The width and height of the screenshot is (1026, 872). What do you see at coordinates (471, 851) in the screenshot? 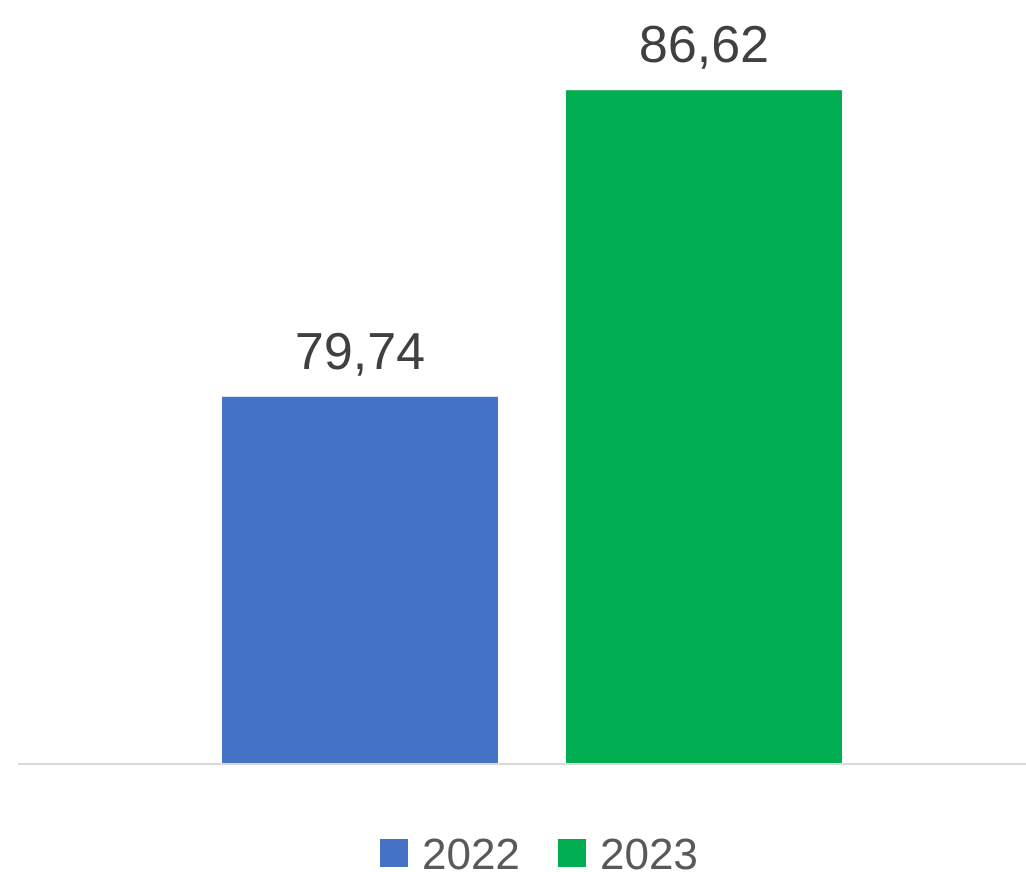
I see `legend-label-2022: 2022` at bounding box center [471, 851].